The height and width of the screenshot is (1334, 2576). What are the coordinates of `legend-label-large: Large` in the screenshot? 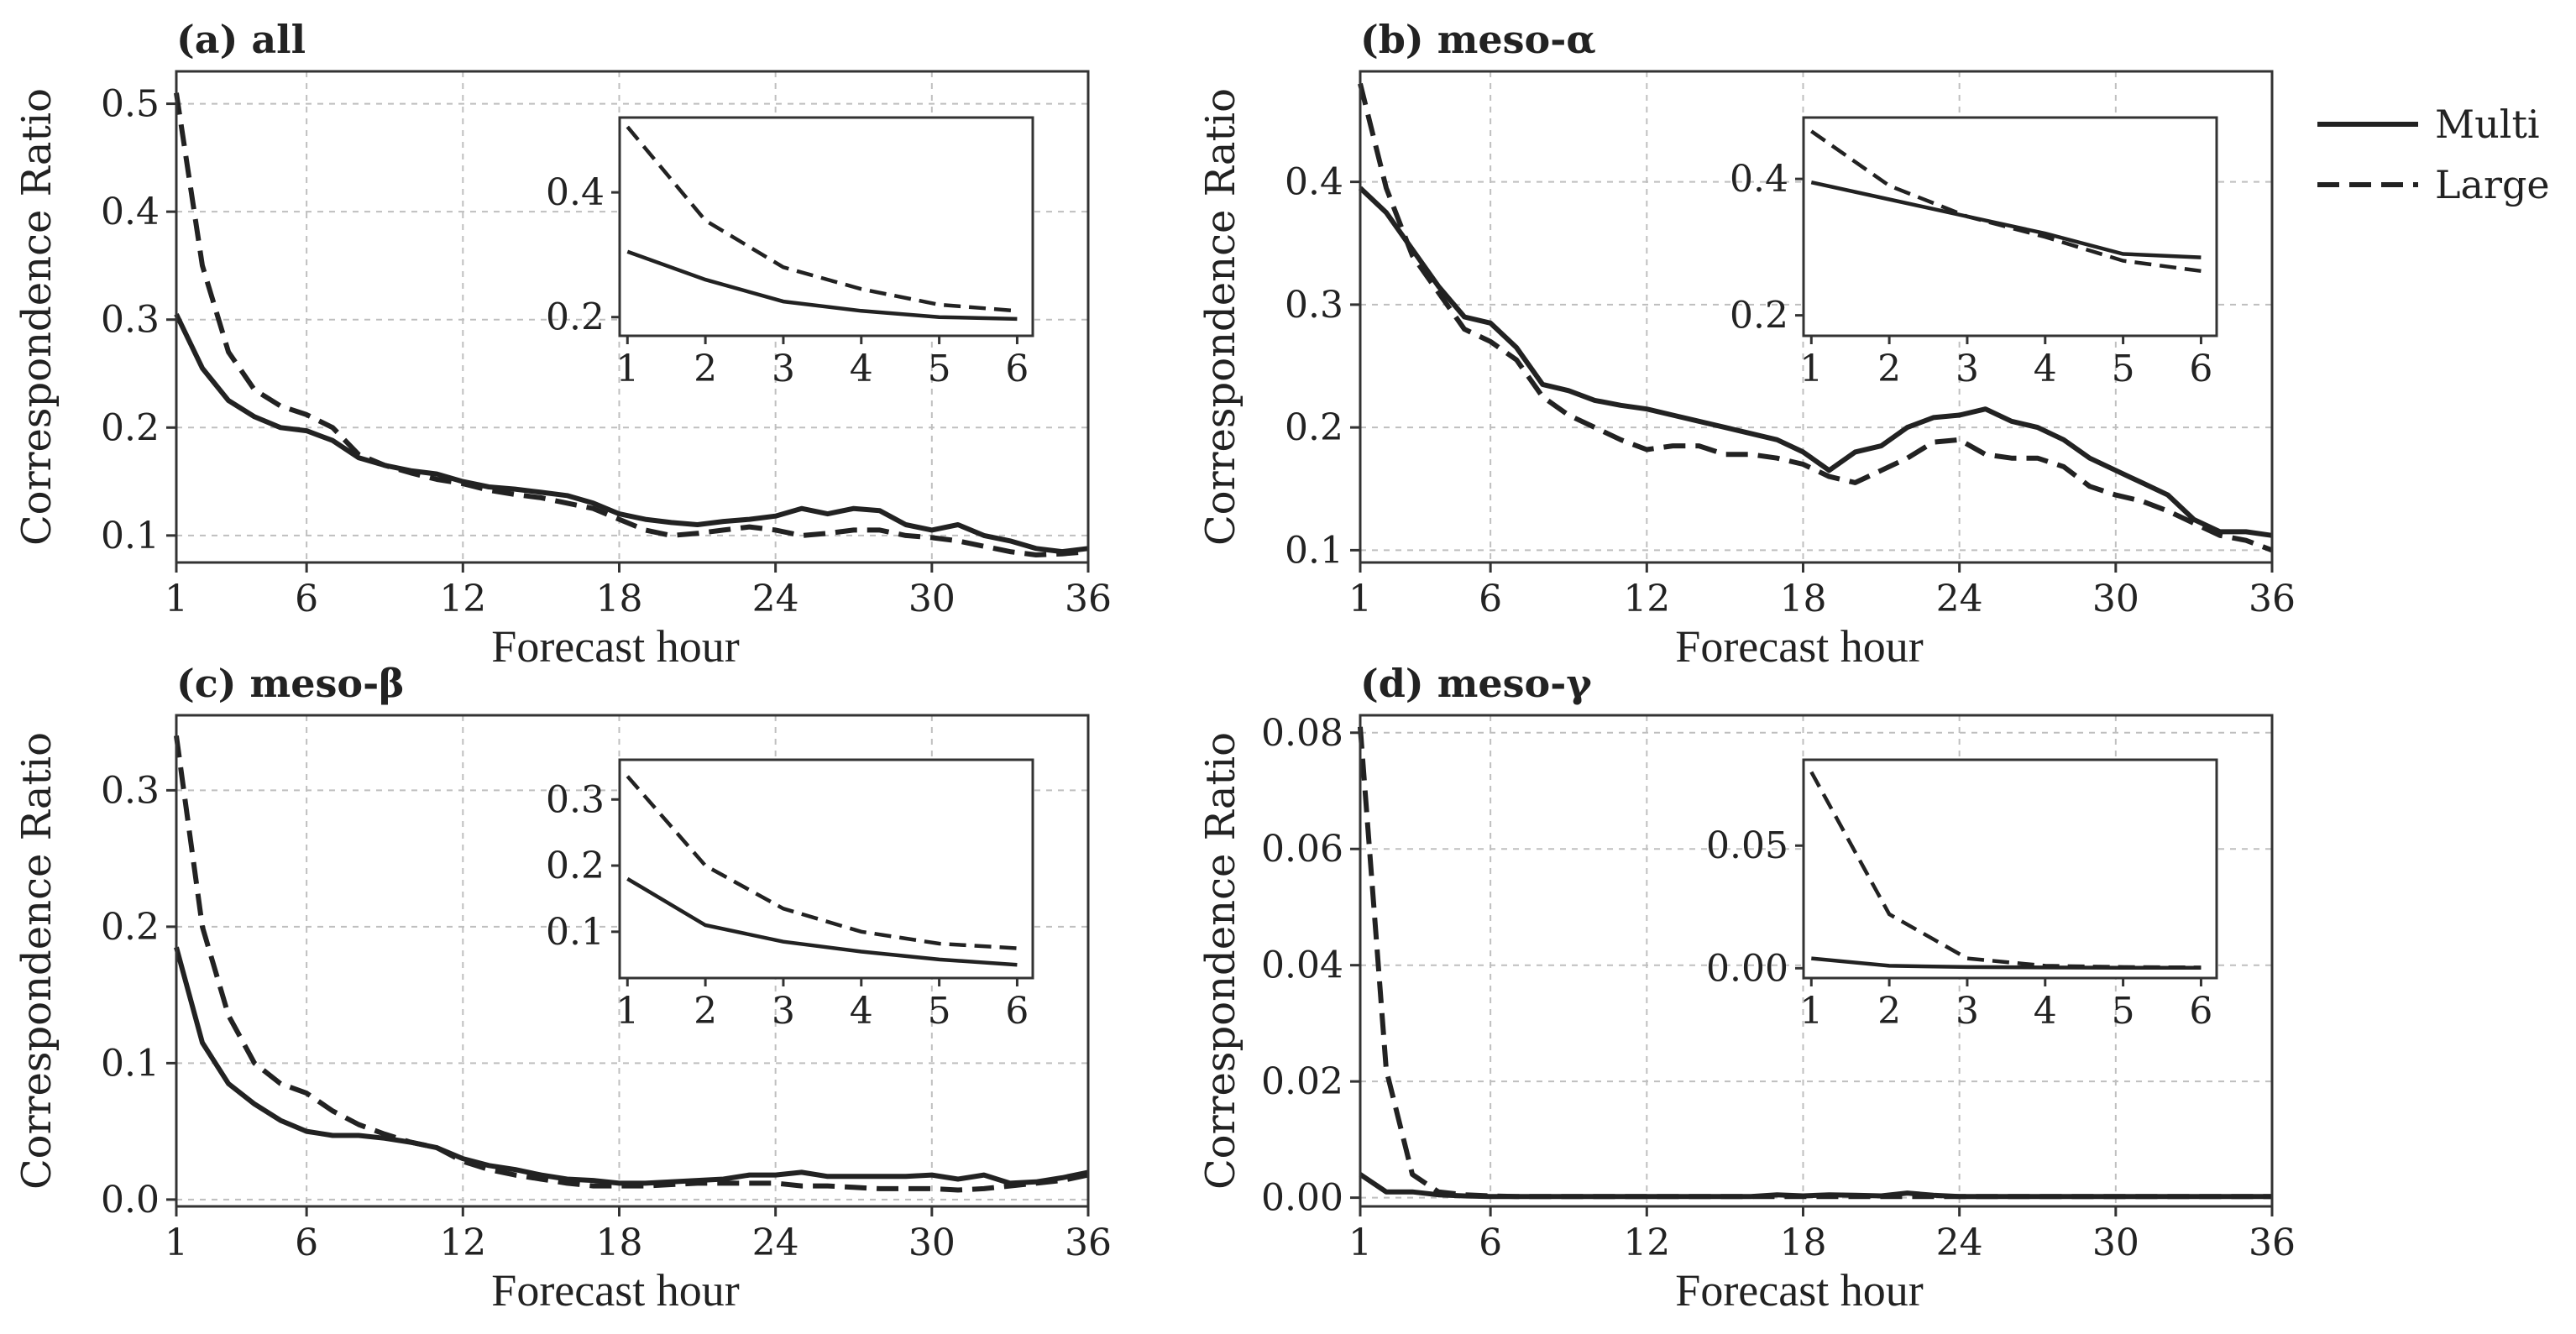 It's located at (2493, 185).